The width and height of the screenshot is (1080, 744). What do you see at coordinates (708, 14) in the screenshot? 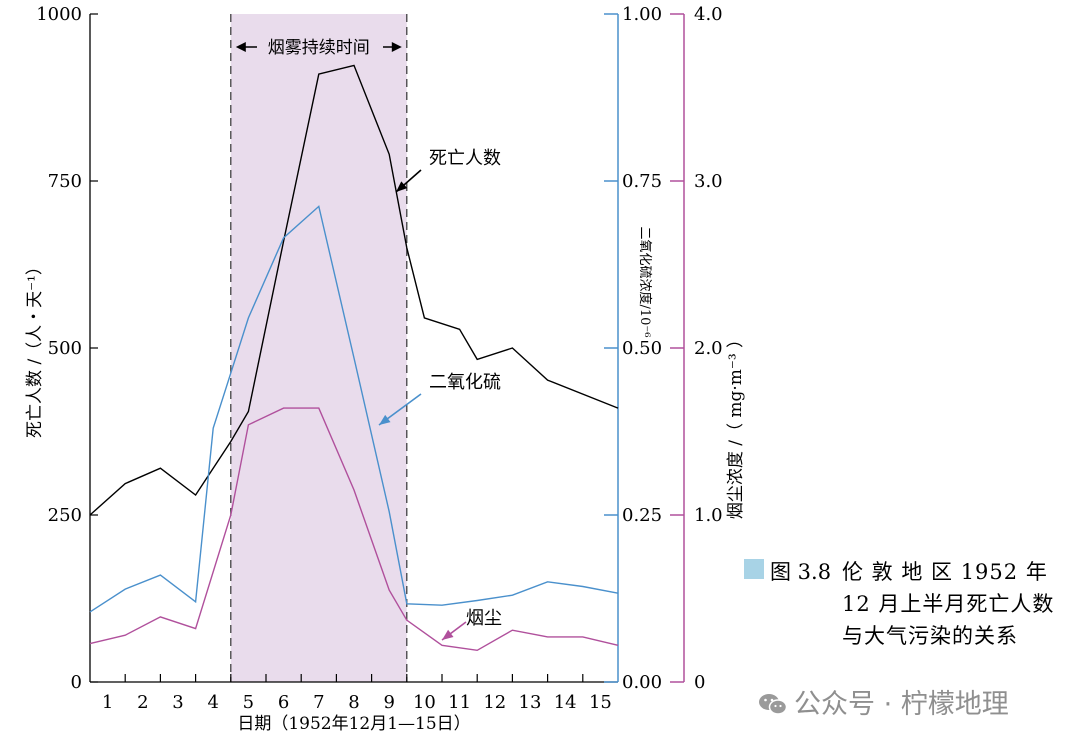
I see `smoke-y-tick-label: 4.0` at bounding box center [708, 14].